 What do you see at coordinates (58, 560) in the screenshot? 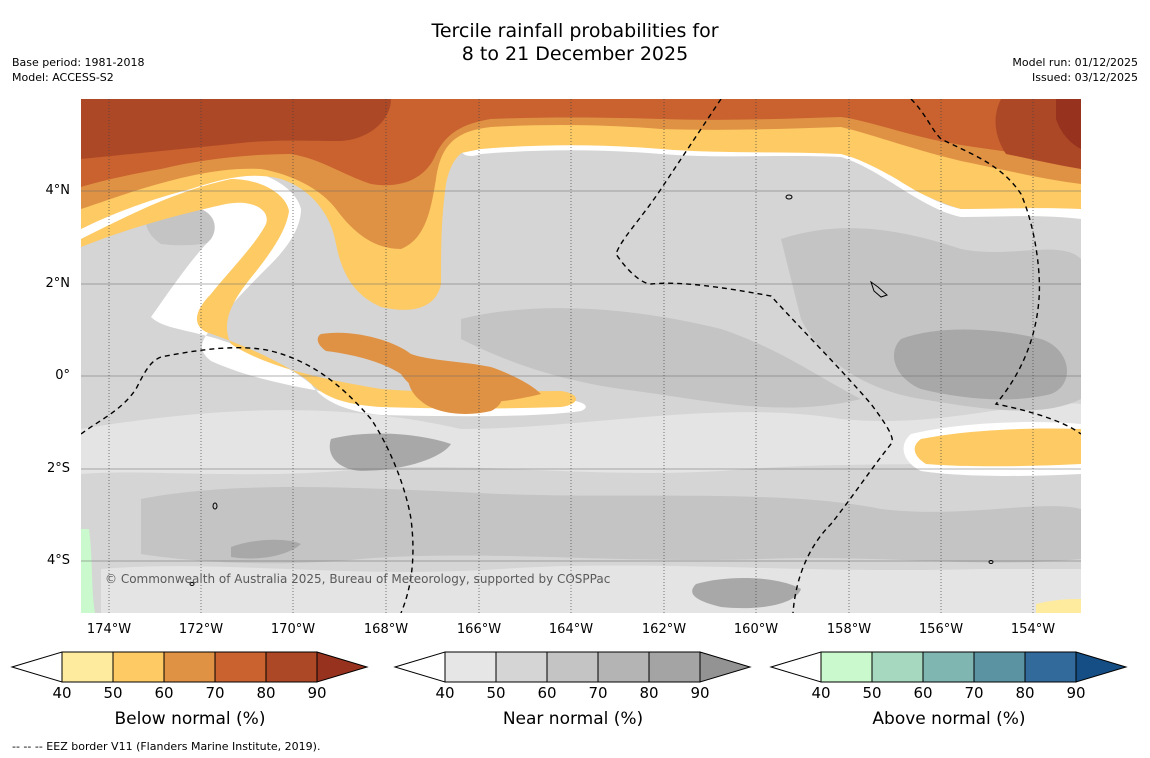
I see `lat-label-4s: 4°S` at bounding box center [58, 560].